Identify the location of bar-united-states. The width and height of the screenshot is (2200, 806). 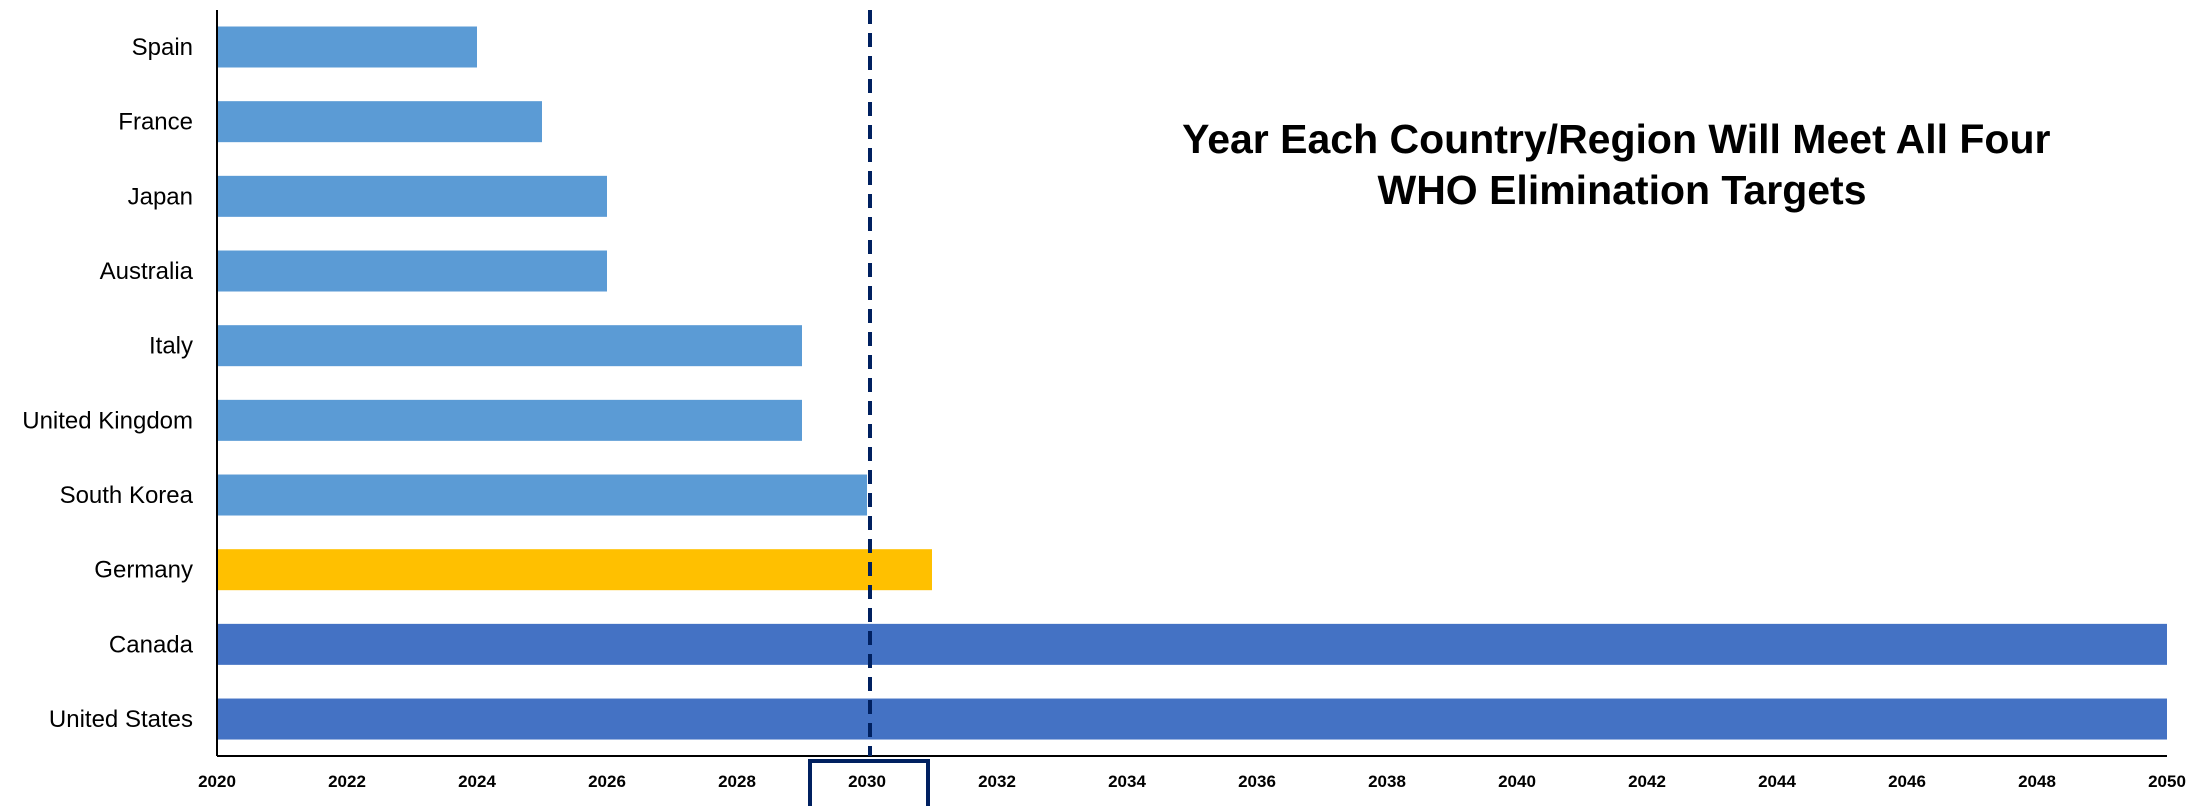
(1192, 719).